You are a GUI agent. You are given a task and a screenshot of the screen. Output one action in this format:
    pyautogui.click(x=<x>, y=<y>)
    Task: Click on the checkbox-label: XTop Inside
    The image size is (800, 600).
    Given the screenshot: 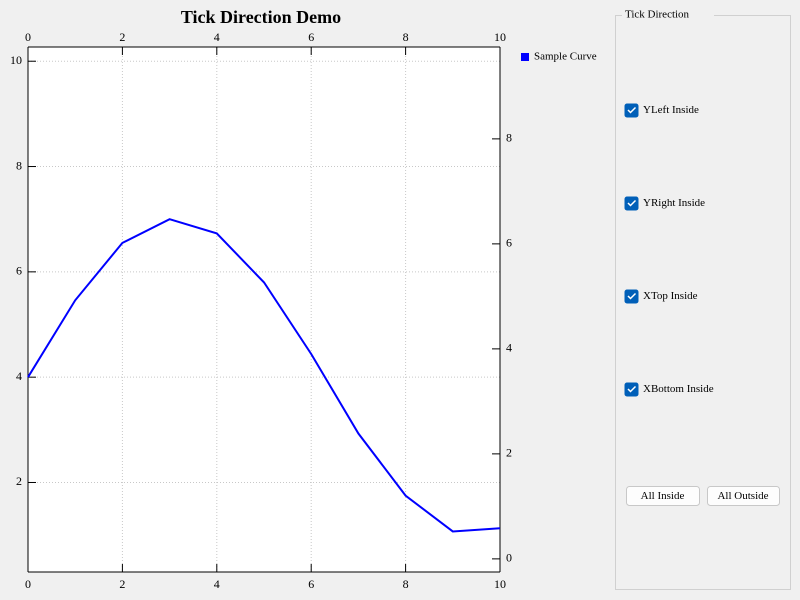 What is the action you would take?
    pyautogui.click(x=670, y=296)
    